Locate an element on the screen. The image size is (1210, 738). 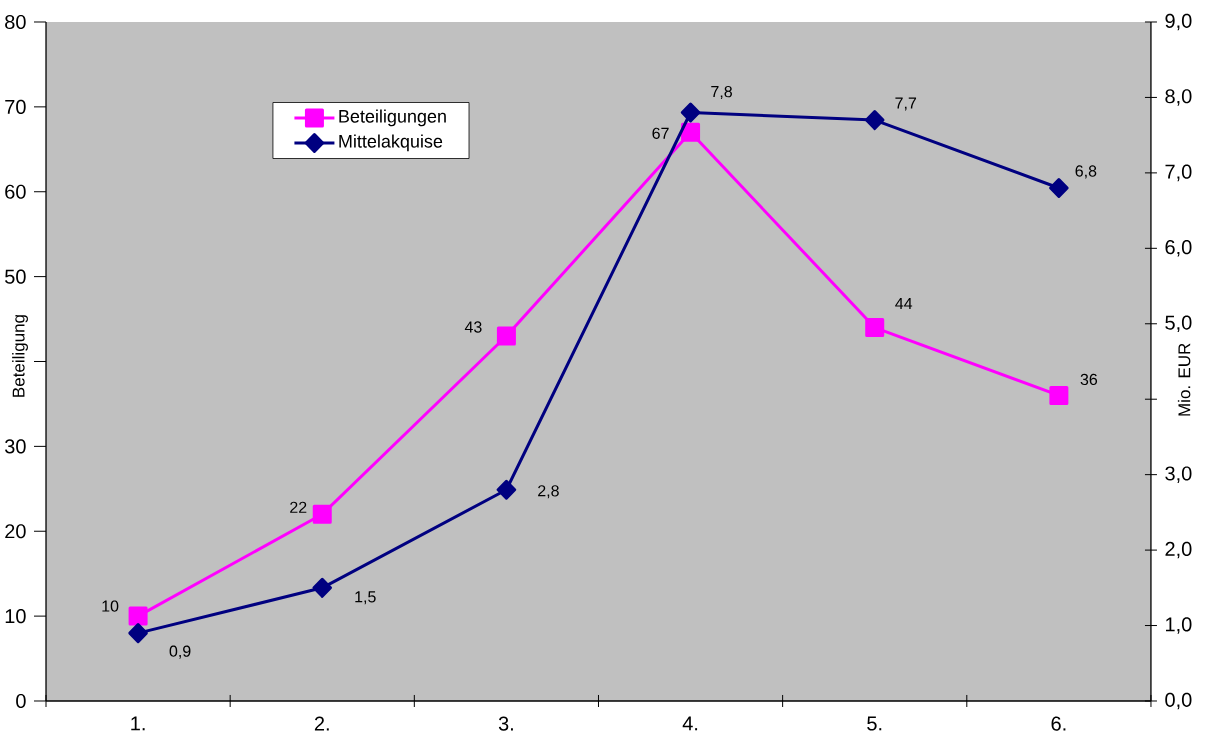
y-tick-label: 80 is located at coordinates (15, 22).